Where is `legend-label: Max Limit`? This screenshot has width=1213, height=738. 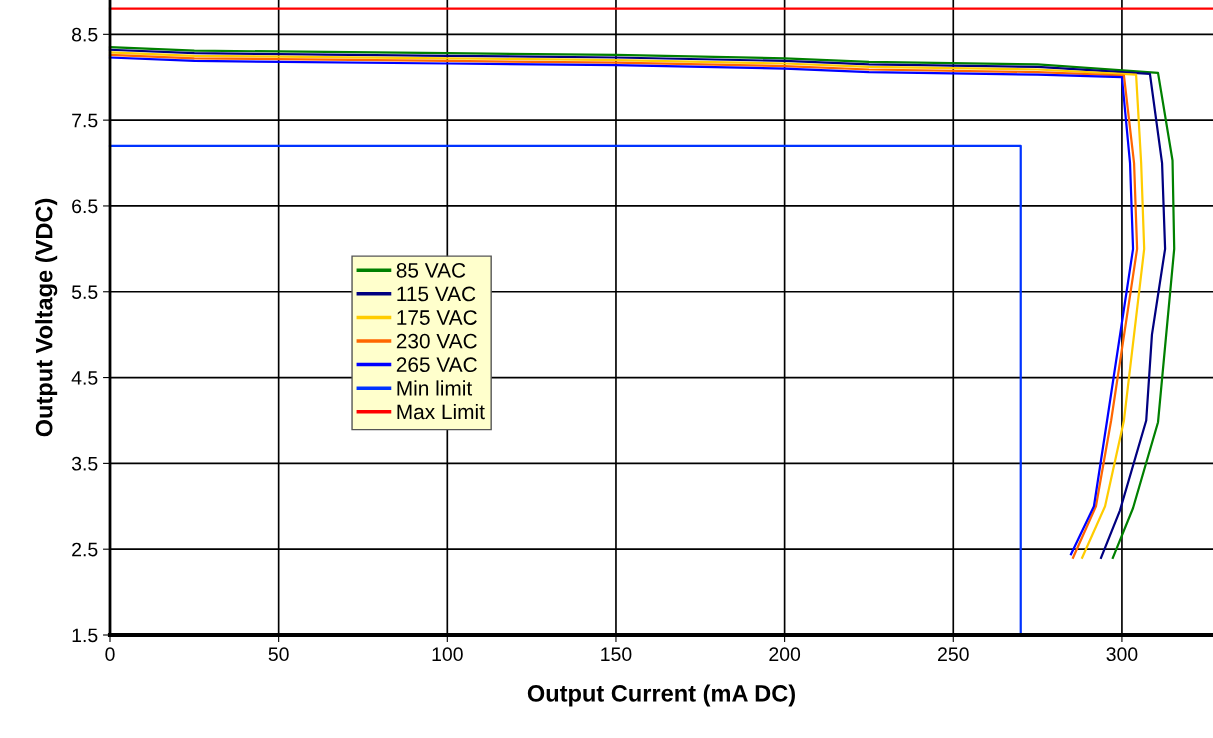
legend-label: Max Limit is located at coordinates (441, 411).